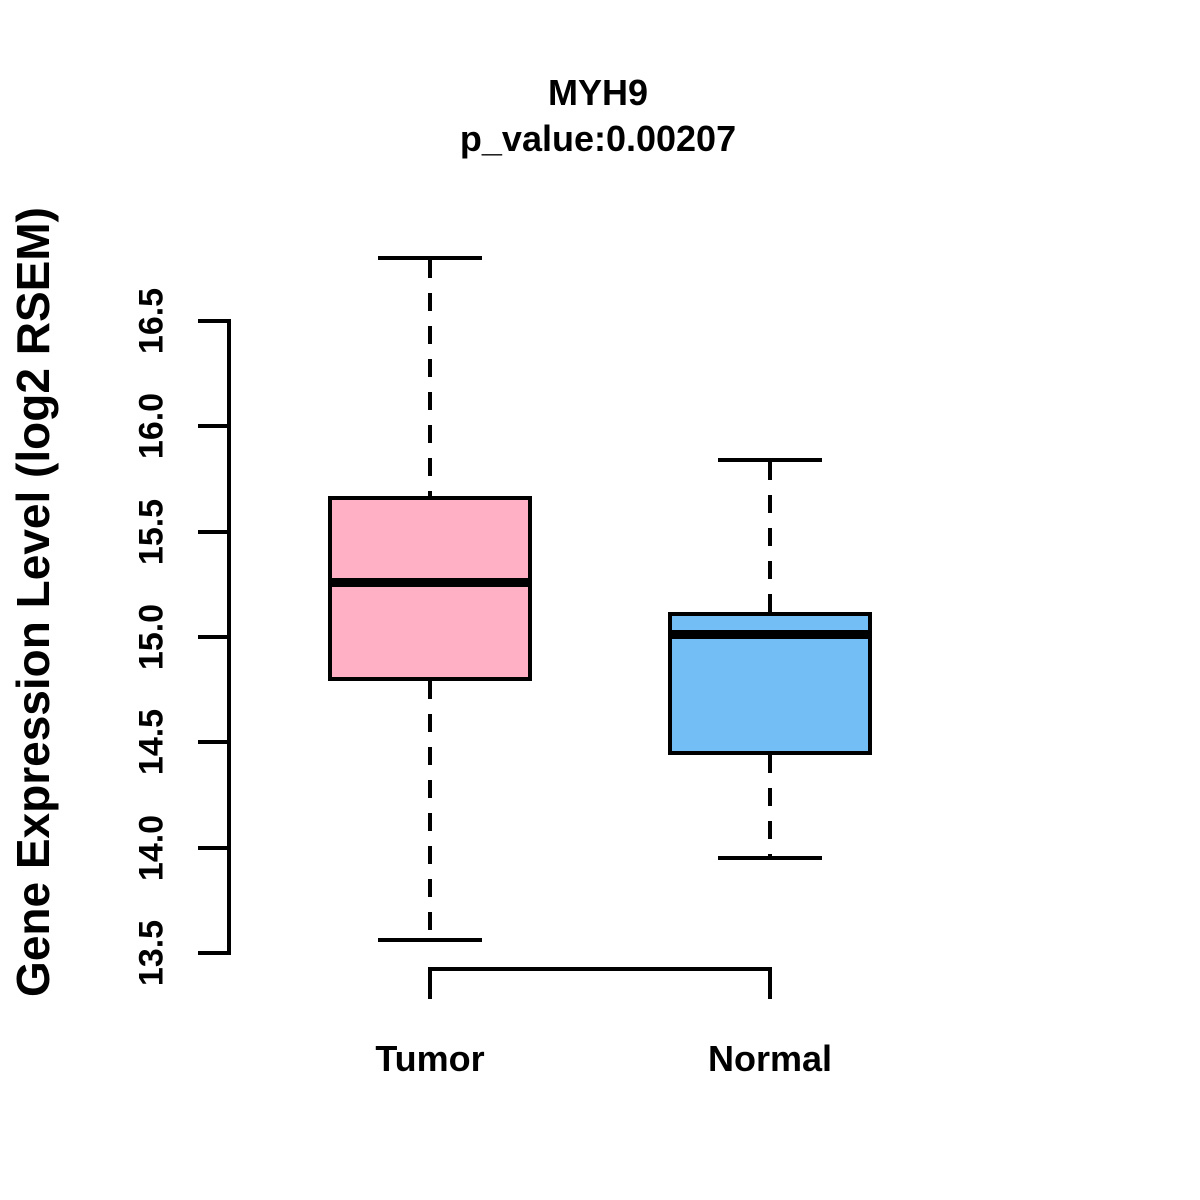 This screenshot has height=1200, width=1200. I want to click on y-axis-line, so click(229, 637).